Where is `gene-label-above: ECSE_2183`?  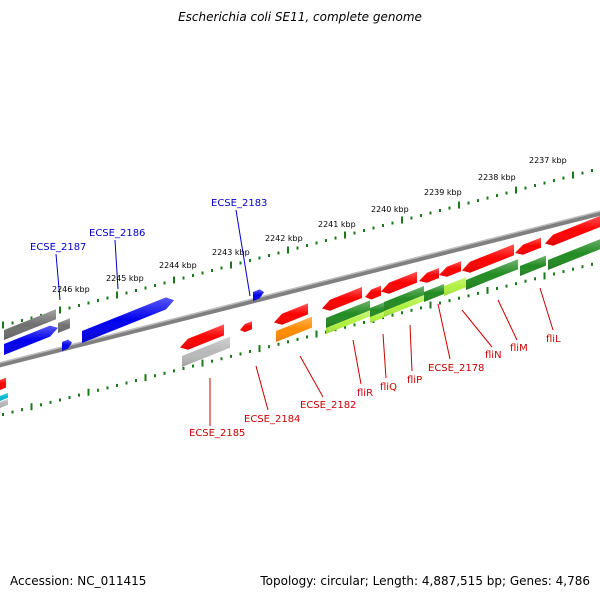 gene-label-above: ECSE_2183 is located at coordinates (239, 203).